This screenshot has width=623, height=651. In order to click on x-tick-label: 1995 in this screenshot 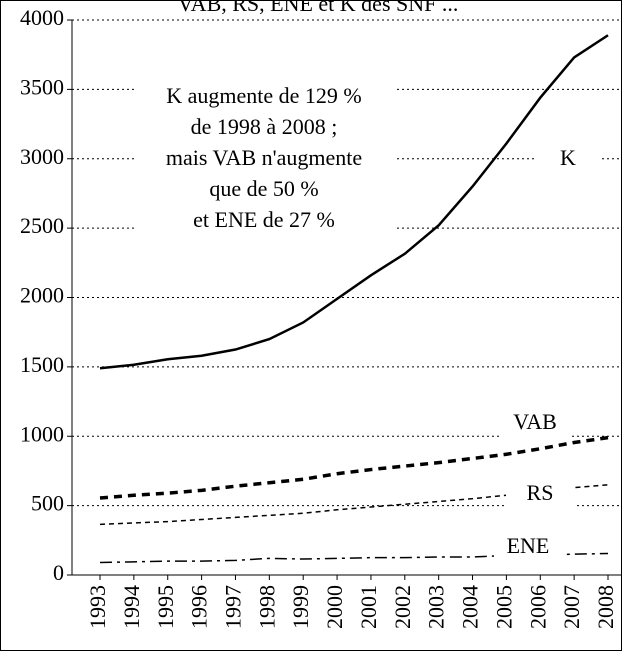, I will do `click(165, 607)`.